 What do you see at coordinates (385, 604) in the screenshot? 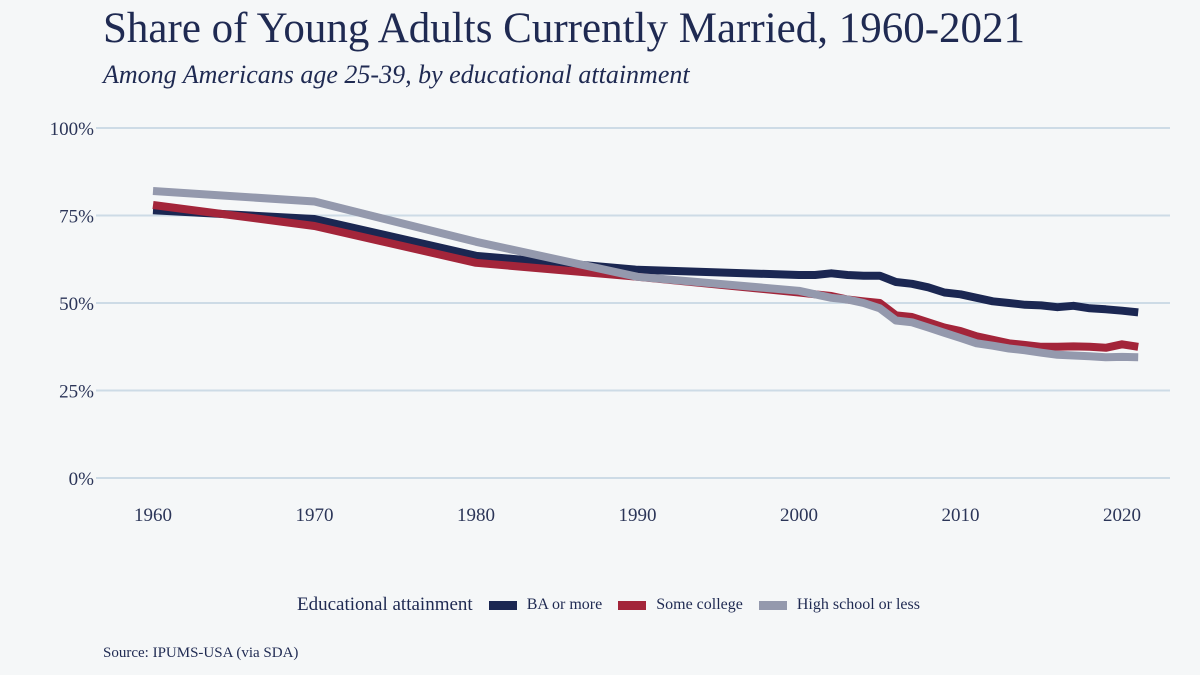
I see `legend-title: Educational attainment` at bounding box center [385, 604].